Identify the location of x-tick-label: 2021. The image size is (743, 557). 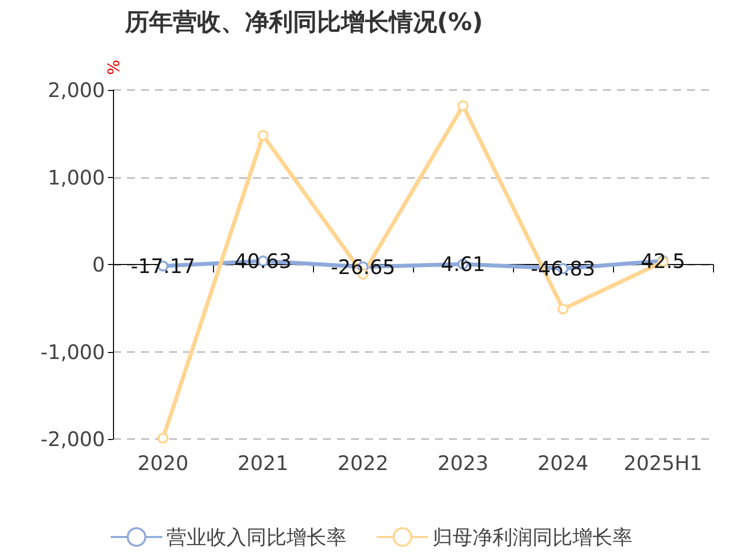
(263, 463).